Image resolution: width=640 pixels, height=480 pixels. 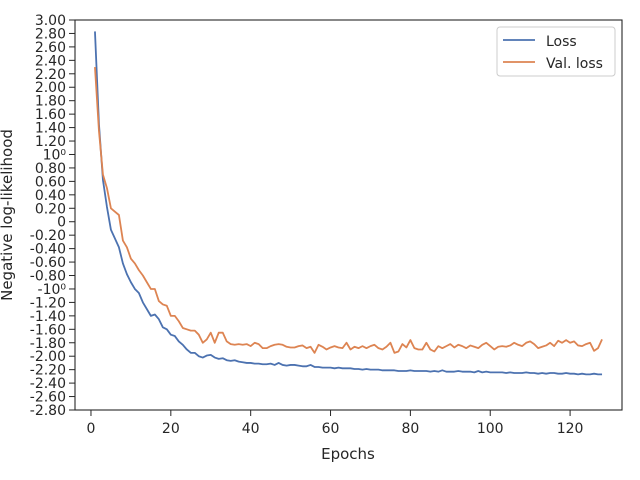 I want to click on y-tick-label: 2.00, so click(x=50, y=88).